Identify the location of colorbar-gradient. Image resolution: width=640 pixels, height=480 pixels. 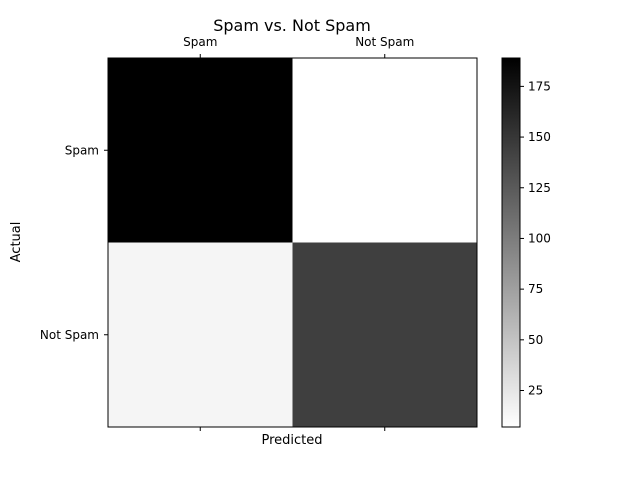
(511, 242).